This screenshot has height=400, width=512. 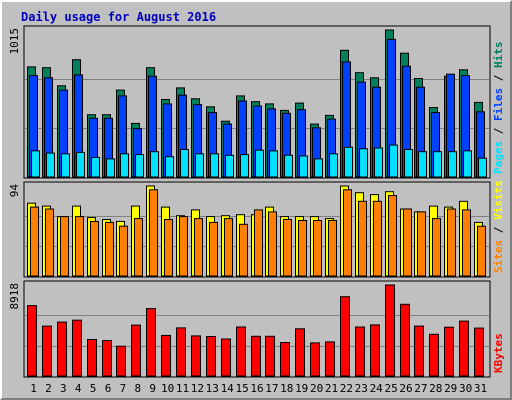 What do you see at coordinates (405, 388) in the screenshot?
I see `x-tick-26: 26` at bounding box center [405, 388].